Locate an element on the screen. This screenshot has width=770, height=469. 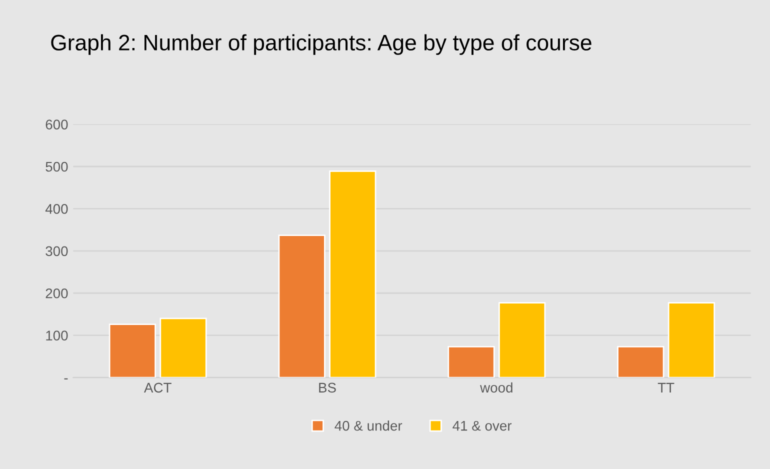
legend-label: 41 & over is located at coordinates (482, 425).